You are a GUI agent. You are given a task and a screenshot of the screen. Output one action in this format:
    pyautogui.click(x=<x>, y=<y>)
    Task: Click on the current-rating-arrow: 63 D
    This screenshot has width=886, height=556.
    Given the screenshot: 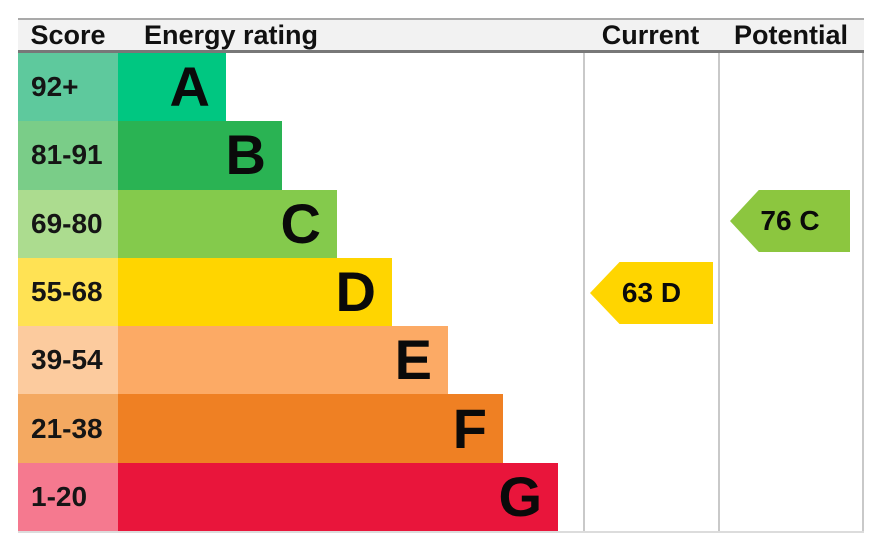 What is the action you would take?
    pyautogui.click(x=651, y=293)
    